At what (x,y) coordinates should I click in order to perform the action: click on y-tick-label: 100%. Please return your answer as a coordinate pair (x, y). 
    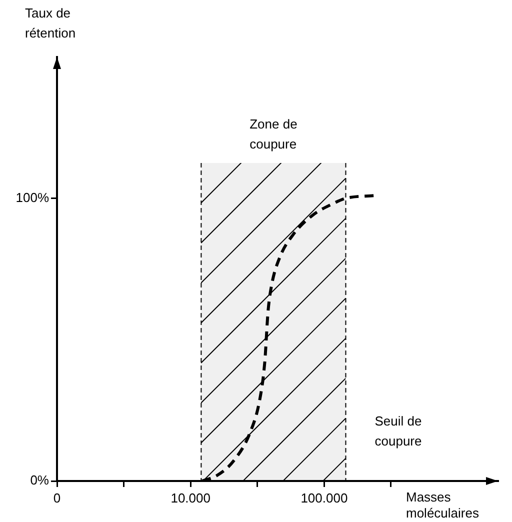
    Looking at the image, I should click on (33, 197).